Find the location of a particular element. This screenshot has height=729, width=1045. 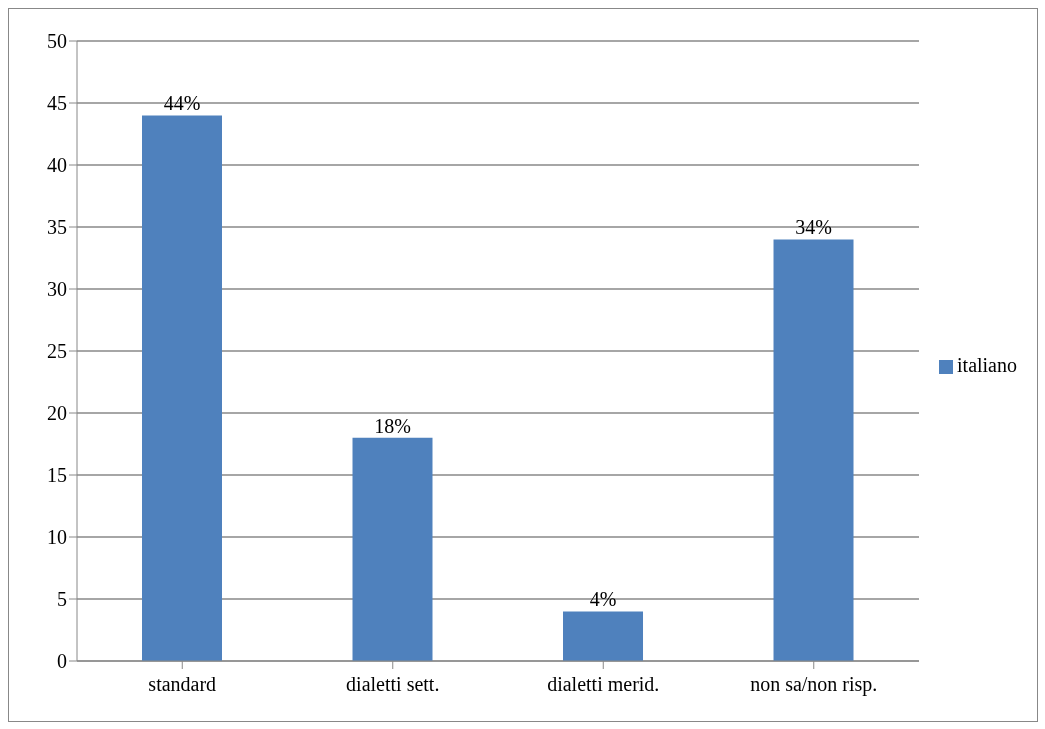

y-tick-label: 0 is located at coordinates (62, 661).